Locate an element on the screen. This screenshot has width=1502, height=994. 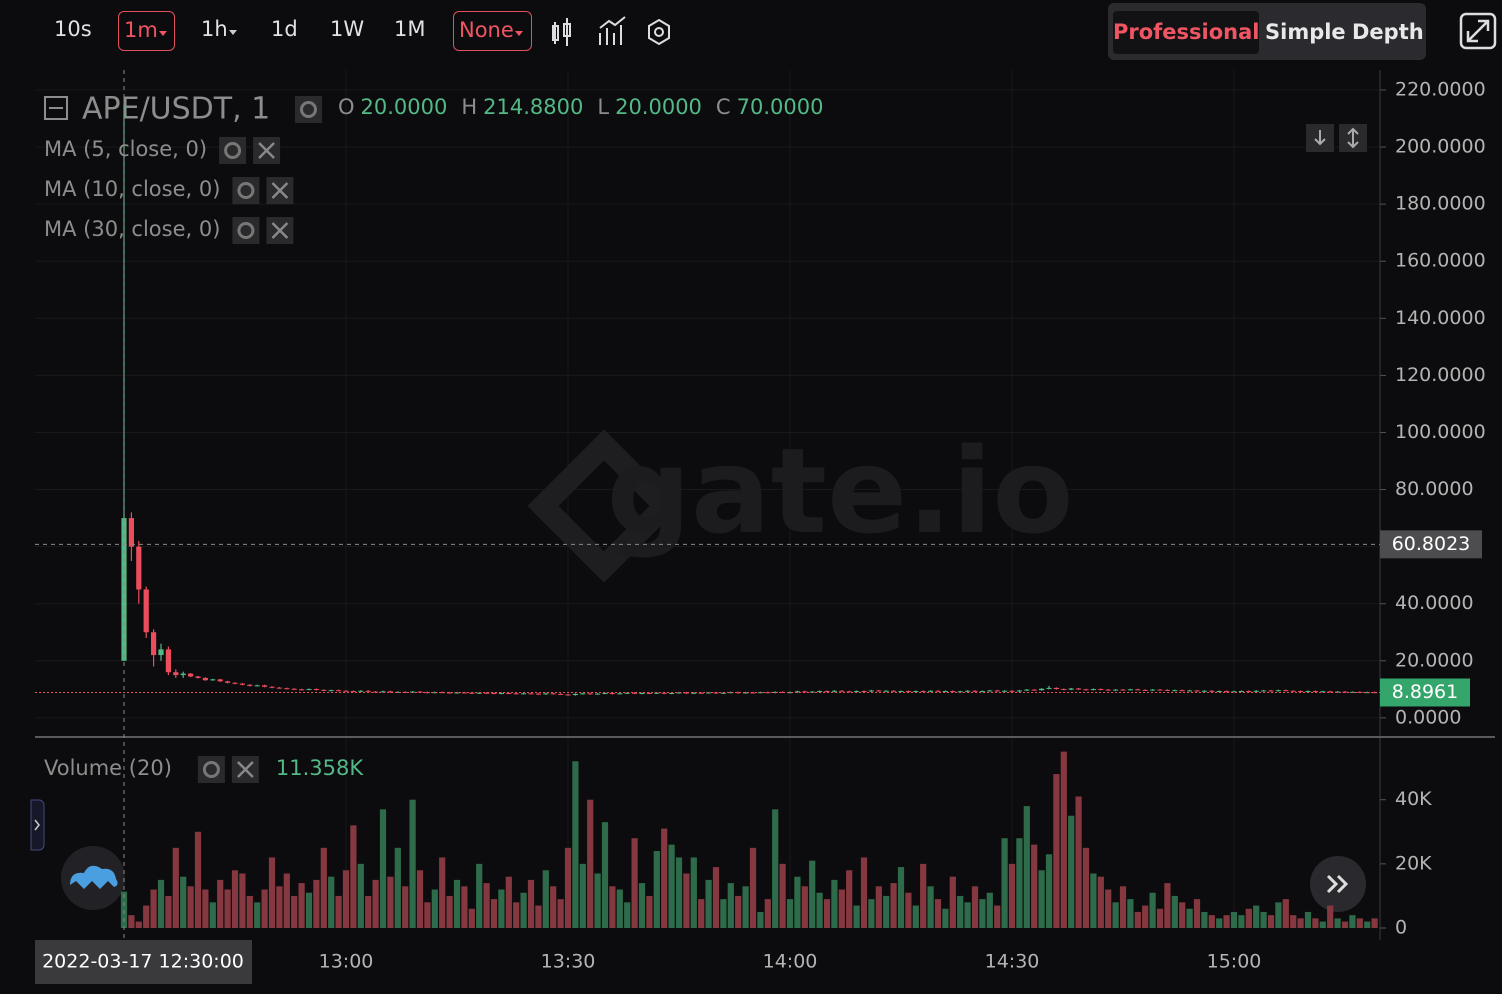
last-price-label: 8.8961 is located at coordinates (1425, 692).